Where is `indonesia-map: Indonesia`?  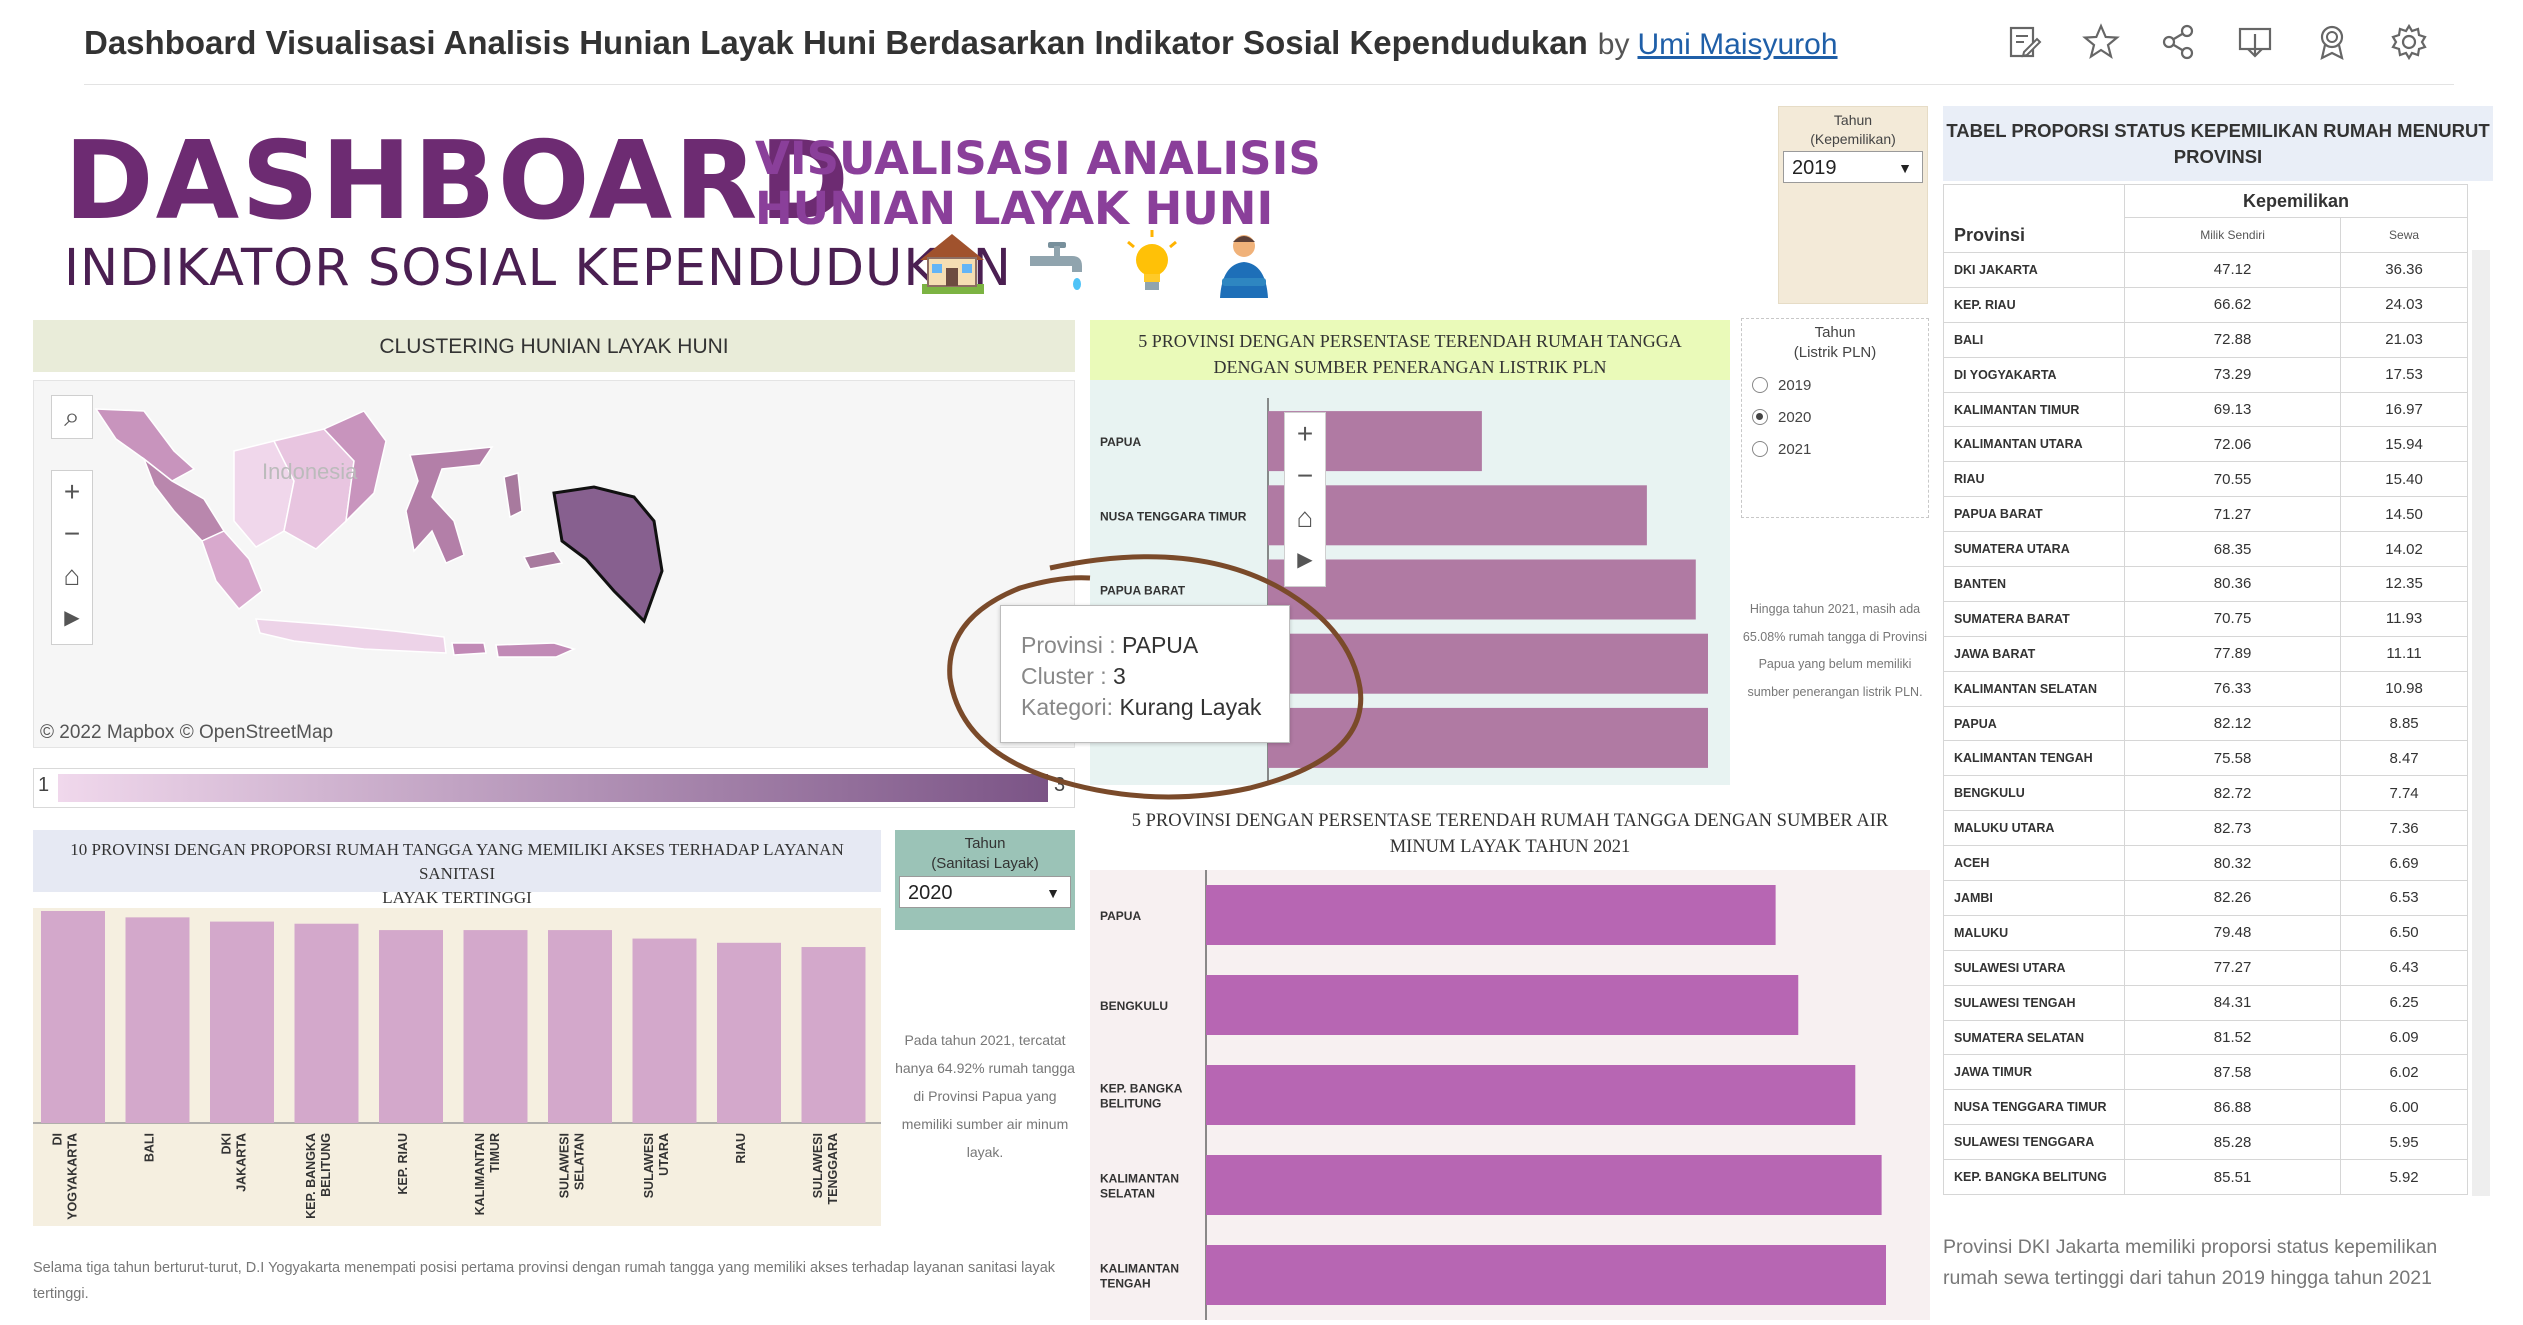
indonesia-map: Indonesia is located at coordinates (554, 564).